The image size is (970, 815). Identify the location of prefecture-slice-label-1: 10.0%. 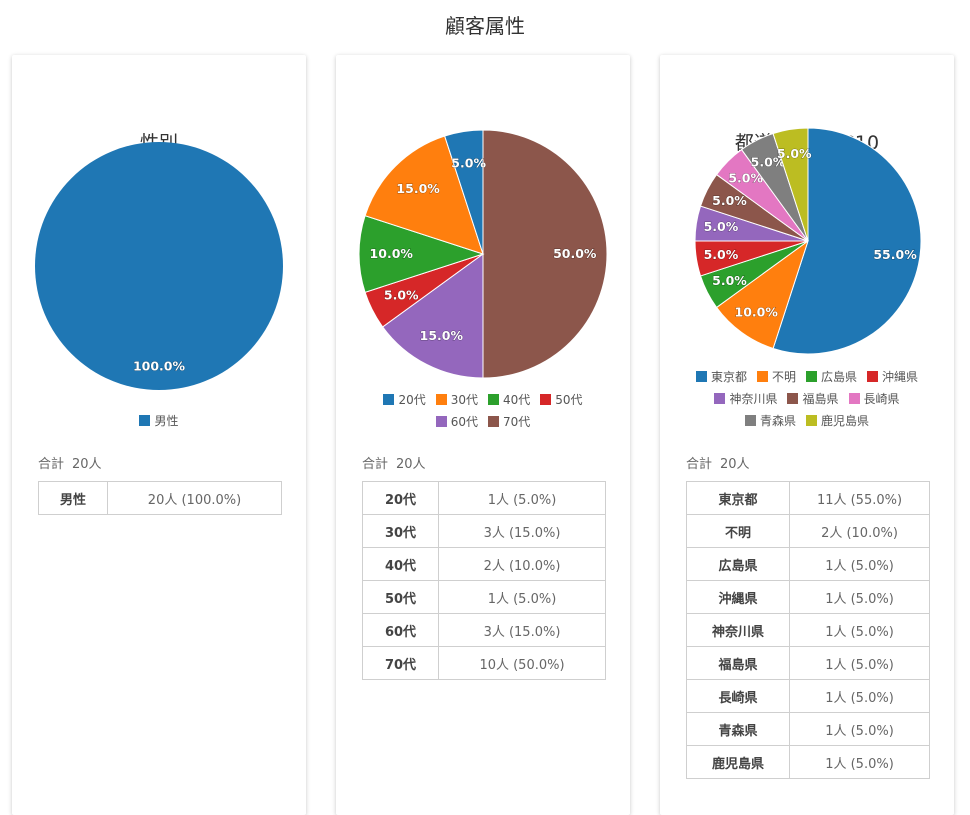
(757, 311).